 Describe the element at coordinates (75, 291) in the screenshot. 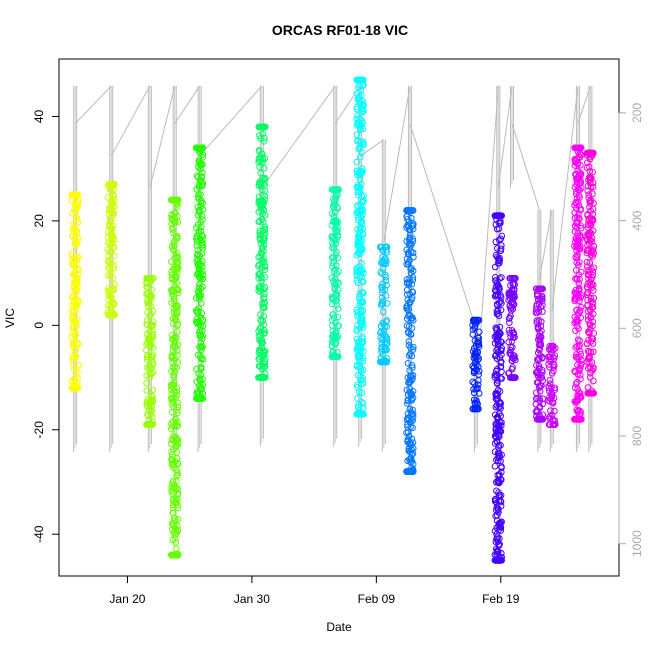

I see `flight-series` at that location.